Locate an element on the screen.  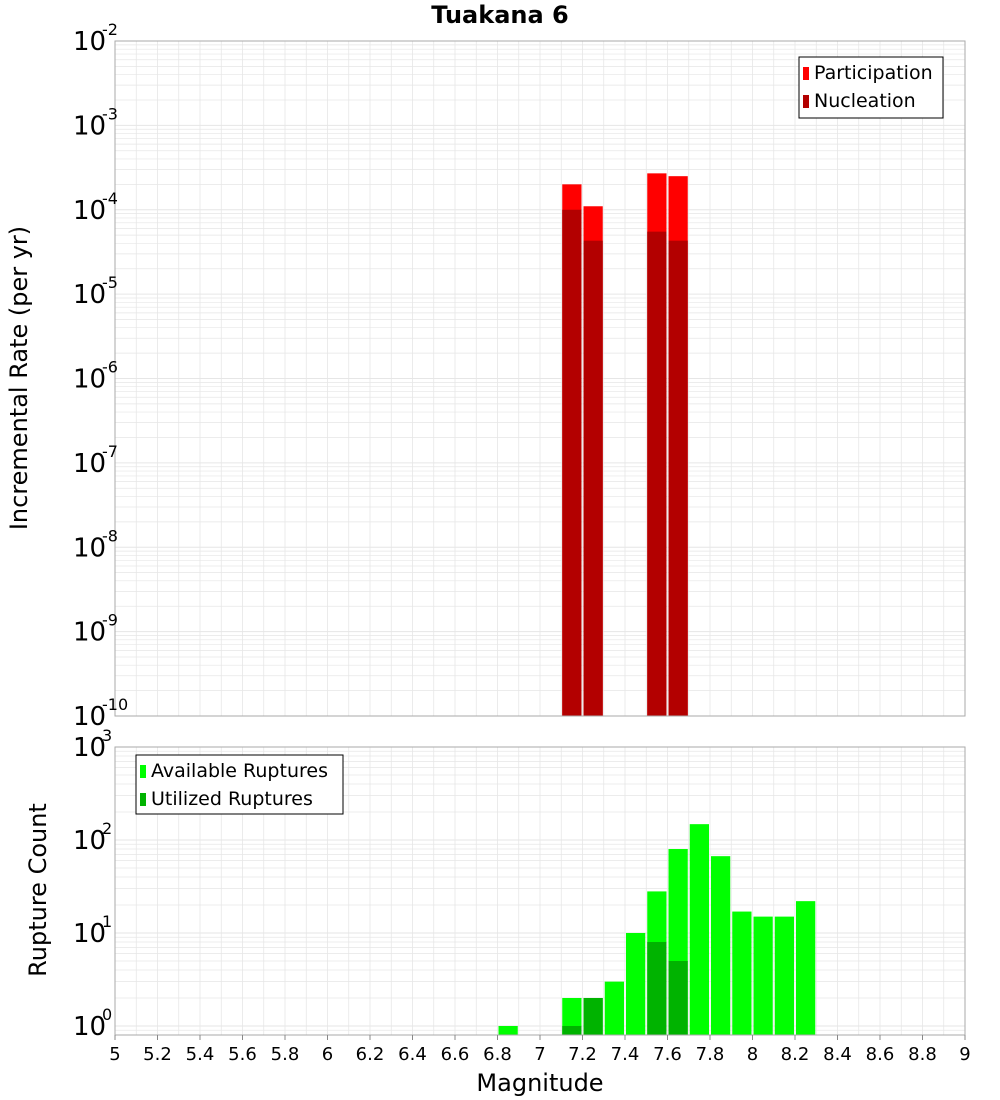
y-tick-exponent: -10 is located at coordinates (115, 704).